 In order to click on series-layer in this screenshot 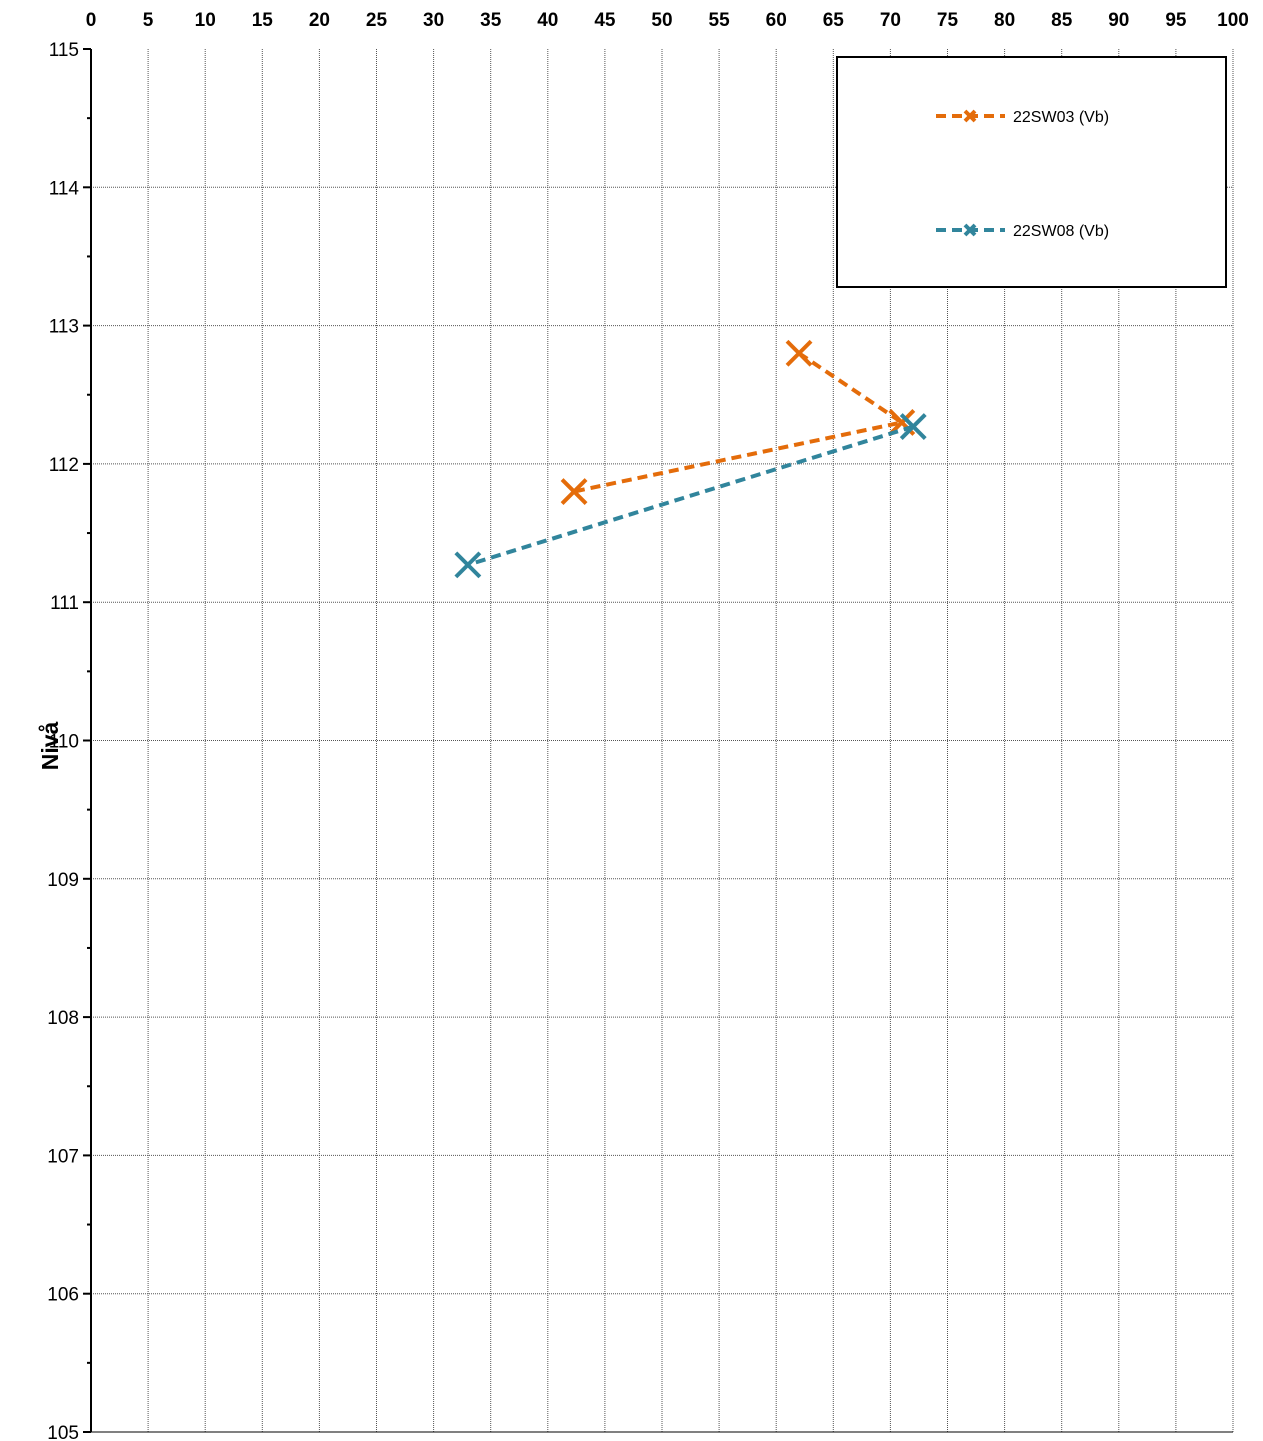, I will do `click(690, 459)`.